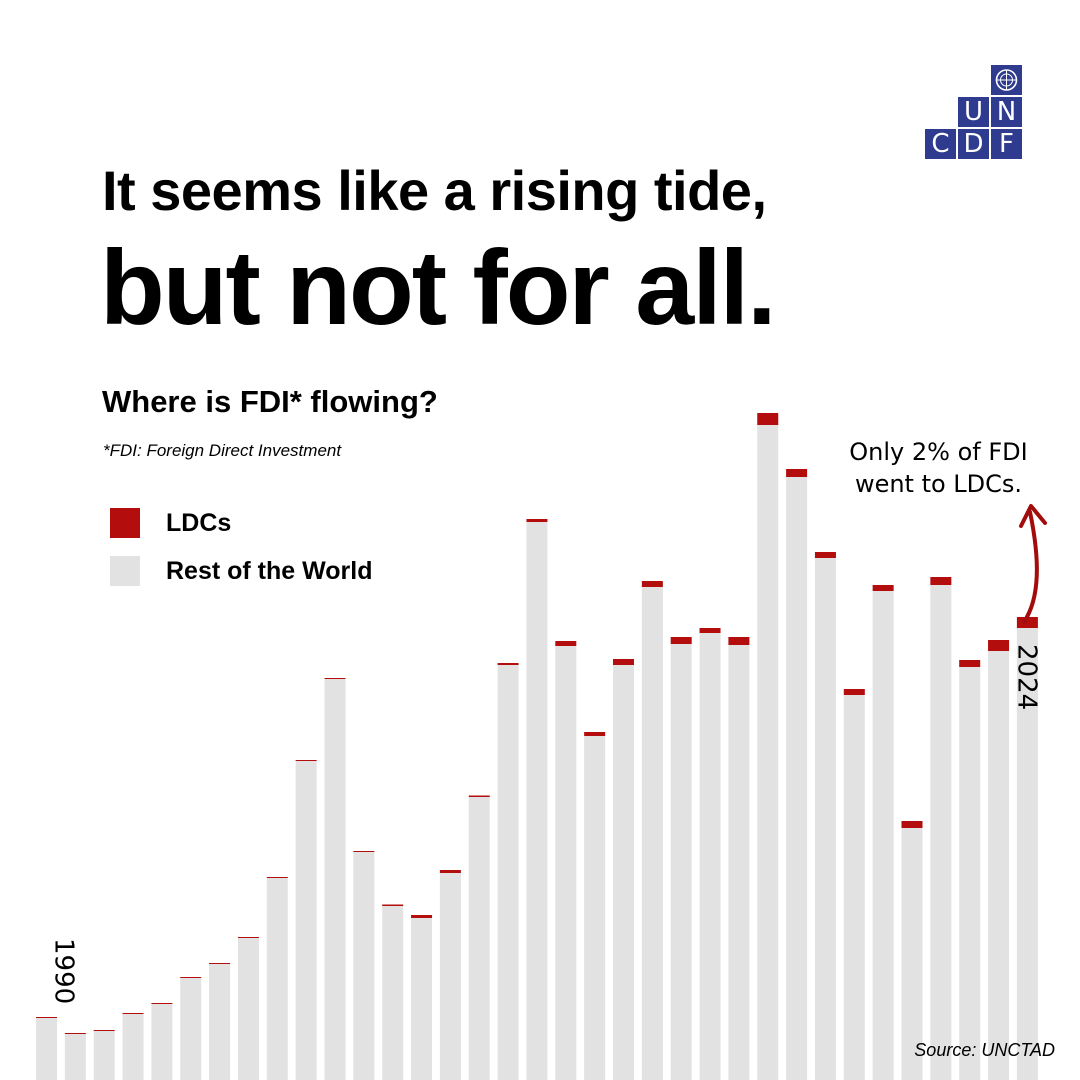 The image size is (1080, 1080). I want to click on bar-rest-1991, so click(75, 1057).